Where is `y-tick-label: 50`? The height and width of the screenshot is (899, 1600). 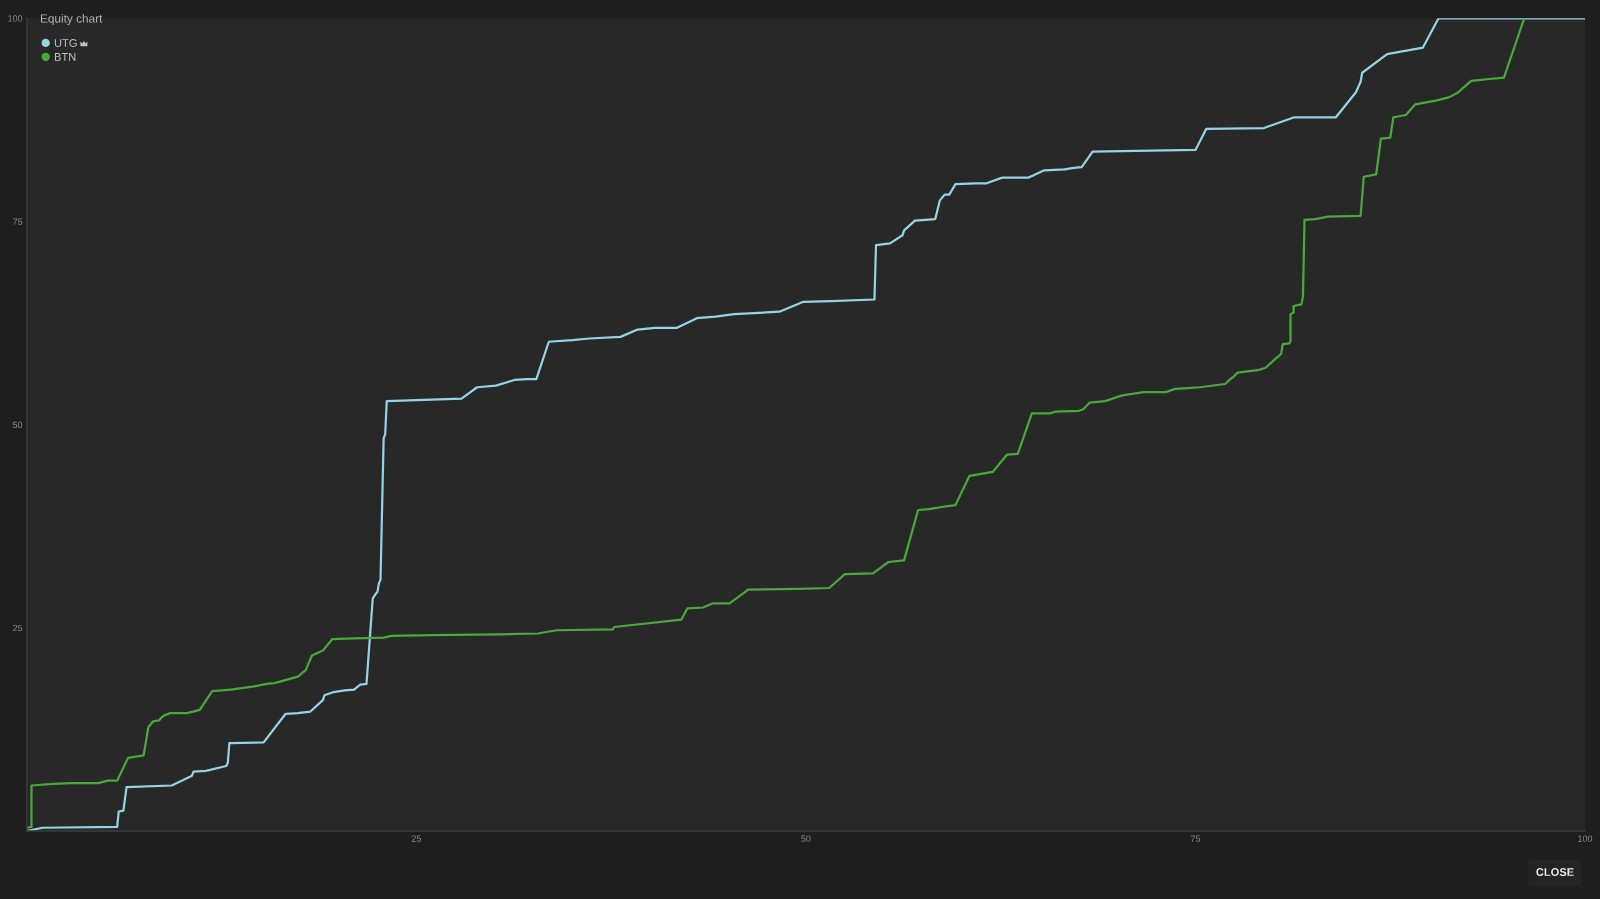
y-tick-label: 50 is located at coordinates (17, 425).